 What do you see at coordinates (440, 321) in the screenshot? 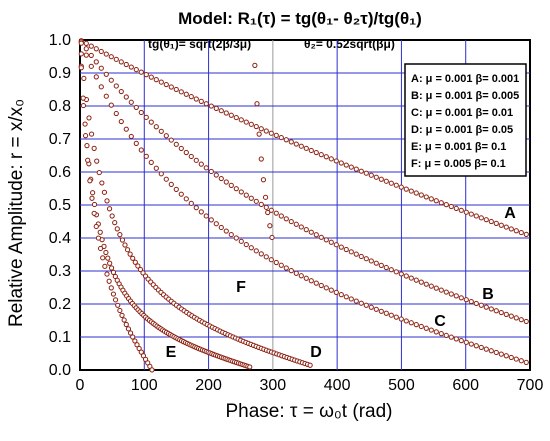
I see `curve-label-c: C` at bounding box center [440, 321].